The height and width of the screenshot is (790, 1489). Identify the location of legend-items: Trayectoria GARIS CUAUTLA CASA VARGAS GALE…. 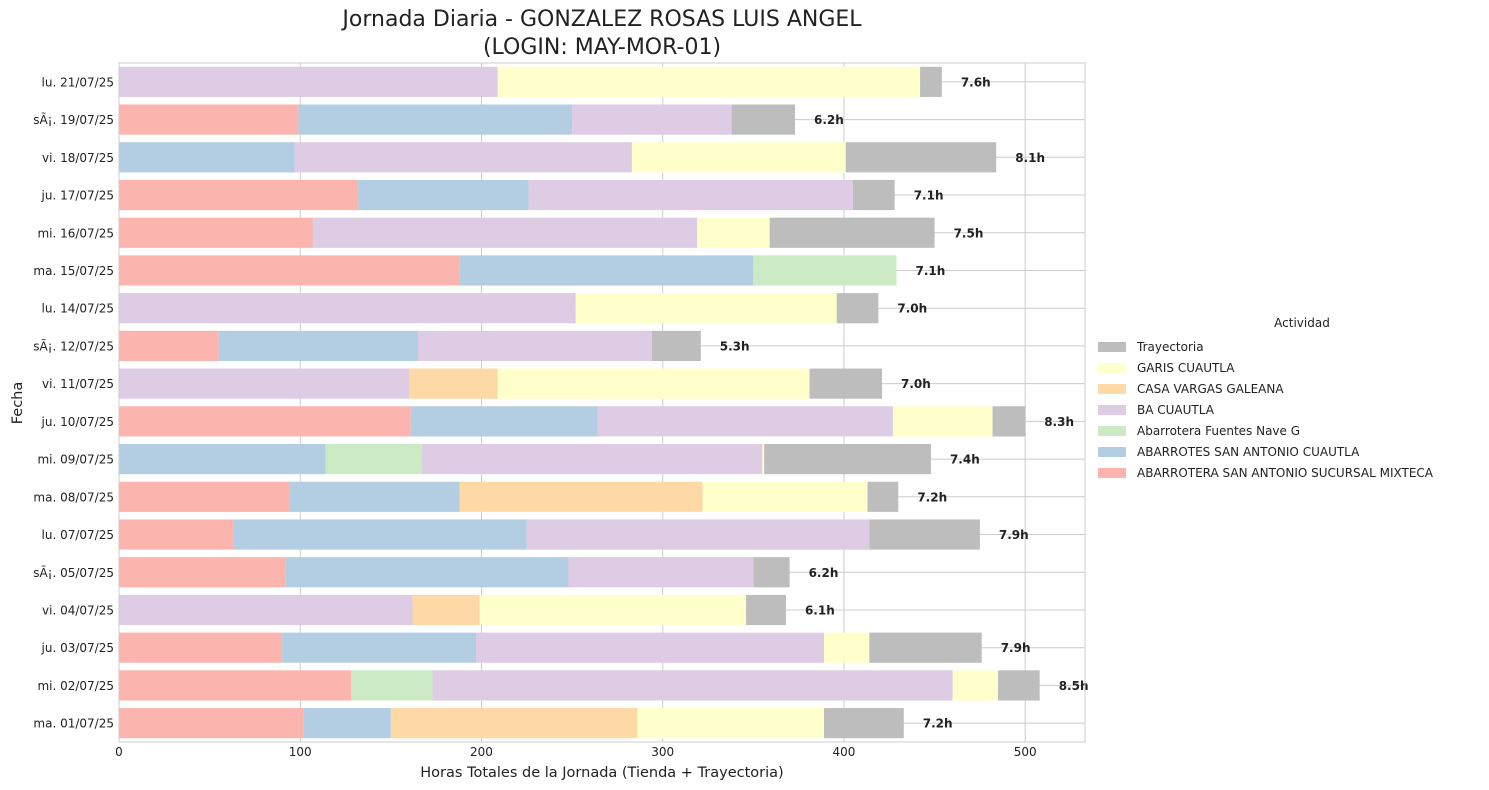
(1287, 409).